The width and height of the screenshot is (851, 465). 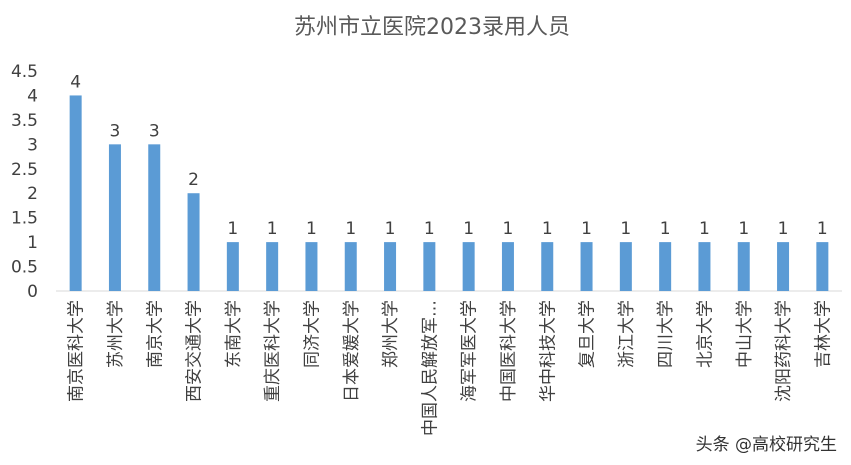 I want to click on watermark: 头条 @高校研究生, so click(x=766, y=445).